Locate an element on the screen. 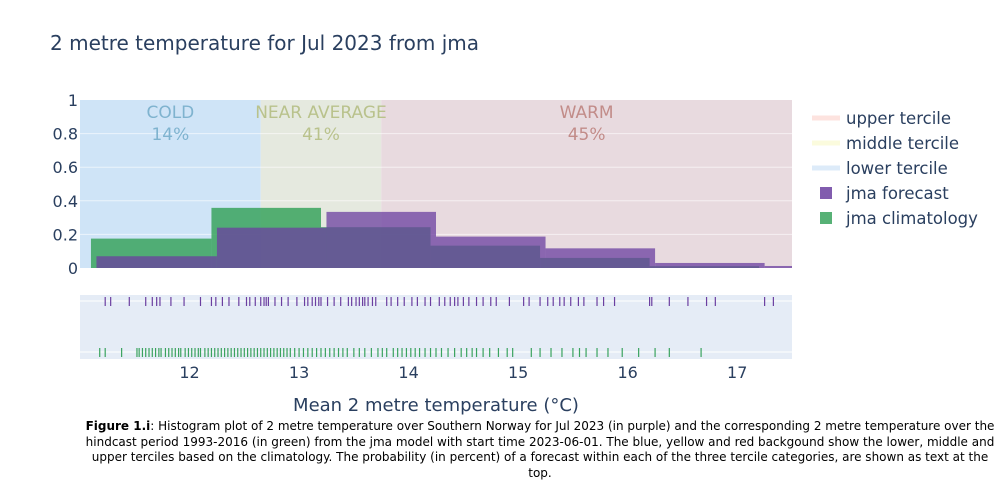 This screenshot has height=500, width=1000. legend-label-4: jma climatology is located at coordinates (911, 218).